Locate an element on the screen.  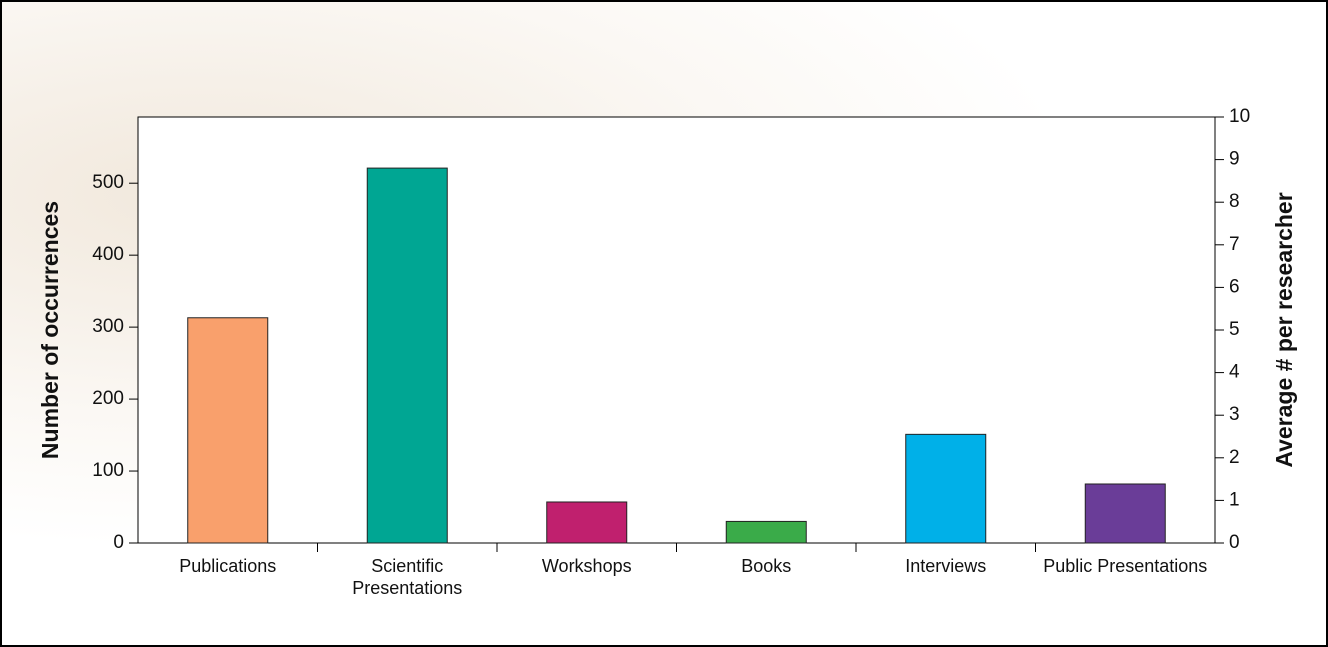
x-tick-label: Publications is located at coordinates (228, 566).